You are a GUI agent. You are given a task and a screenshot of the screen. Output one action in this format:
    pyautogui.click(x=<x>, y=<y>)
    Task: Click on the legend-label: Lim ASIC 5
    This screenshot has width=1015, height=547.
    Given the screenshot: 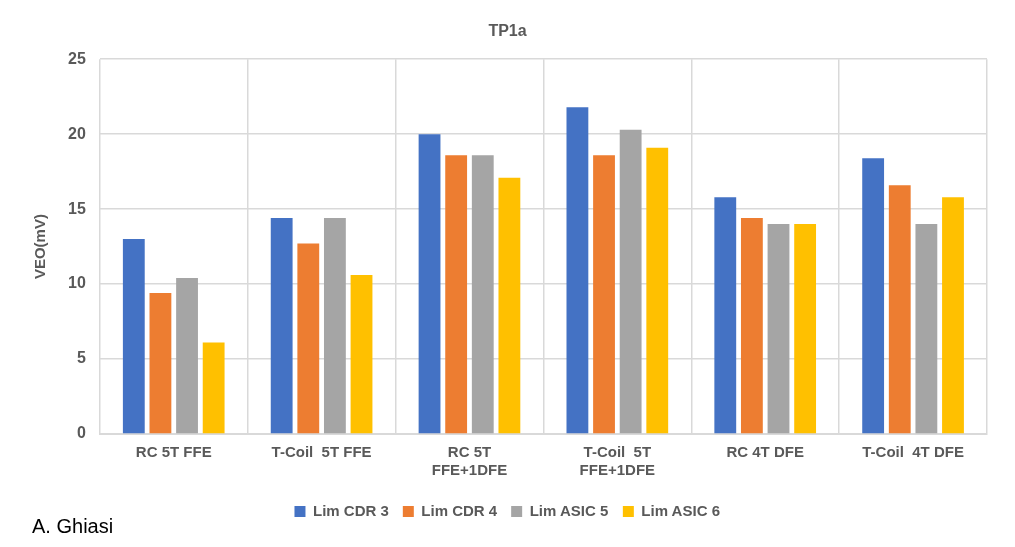 What is the action you would take?
    pyautogui.click(x=569, y=510)
    